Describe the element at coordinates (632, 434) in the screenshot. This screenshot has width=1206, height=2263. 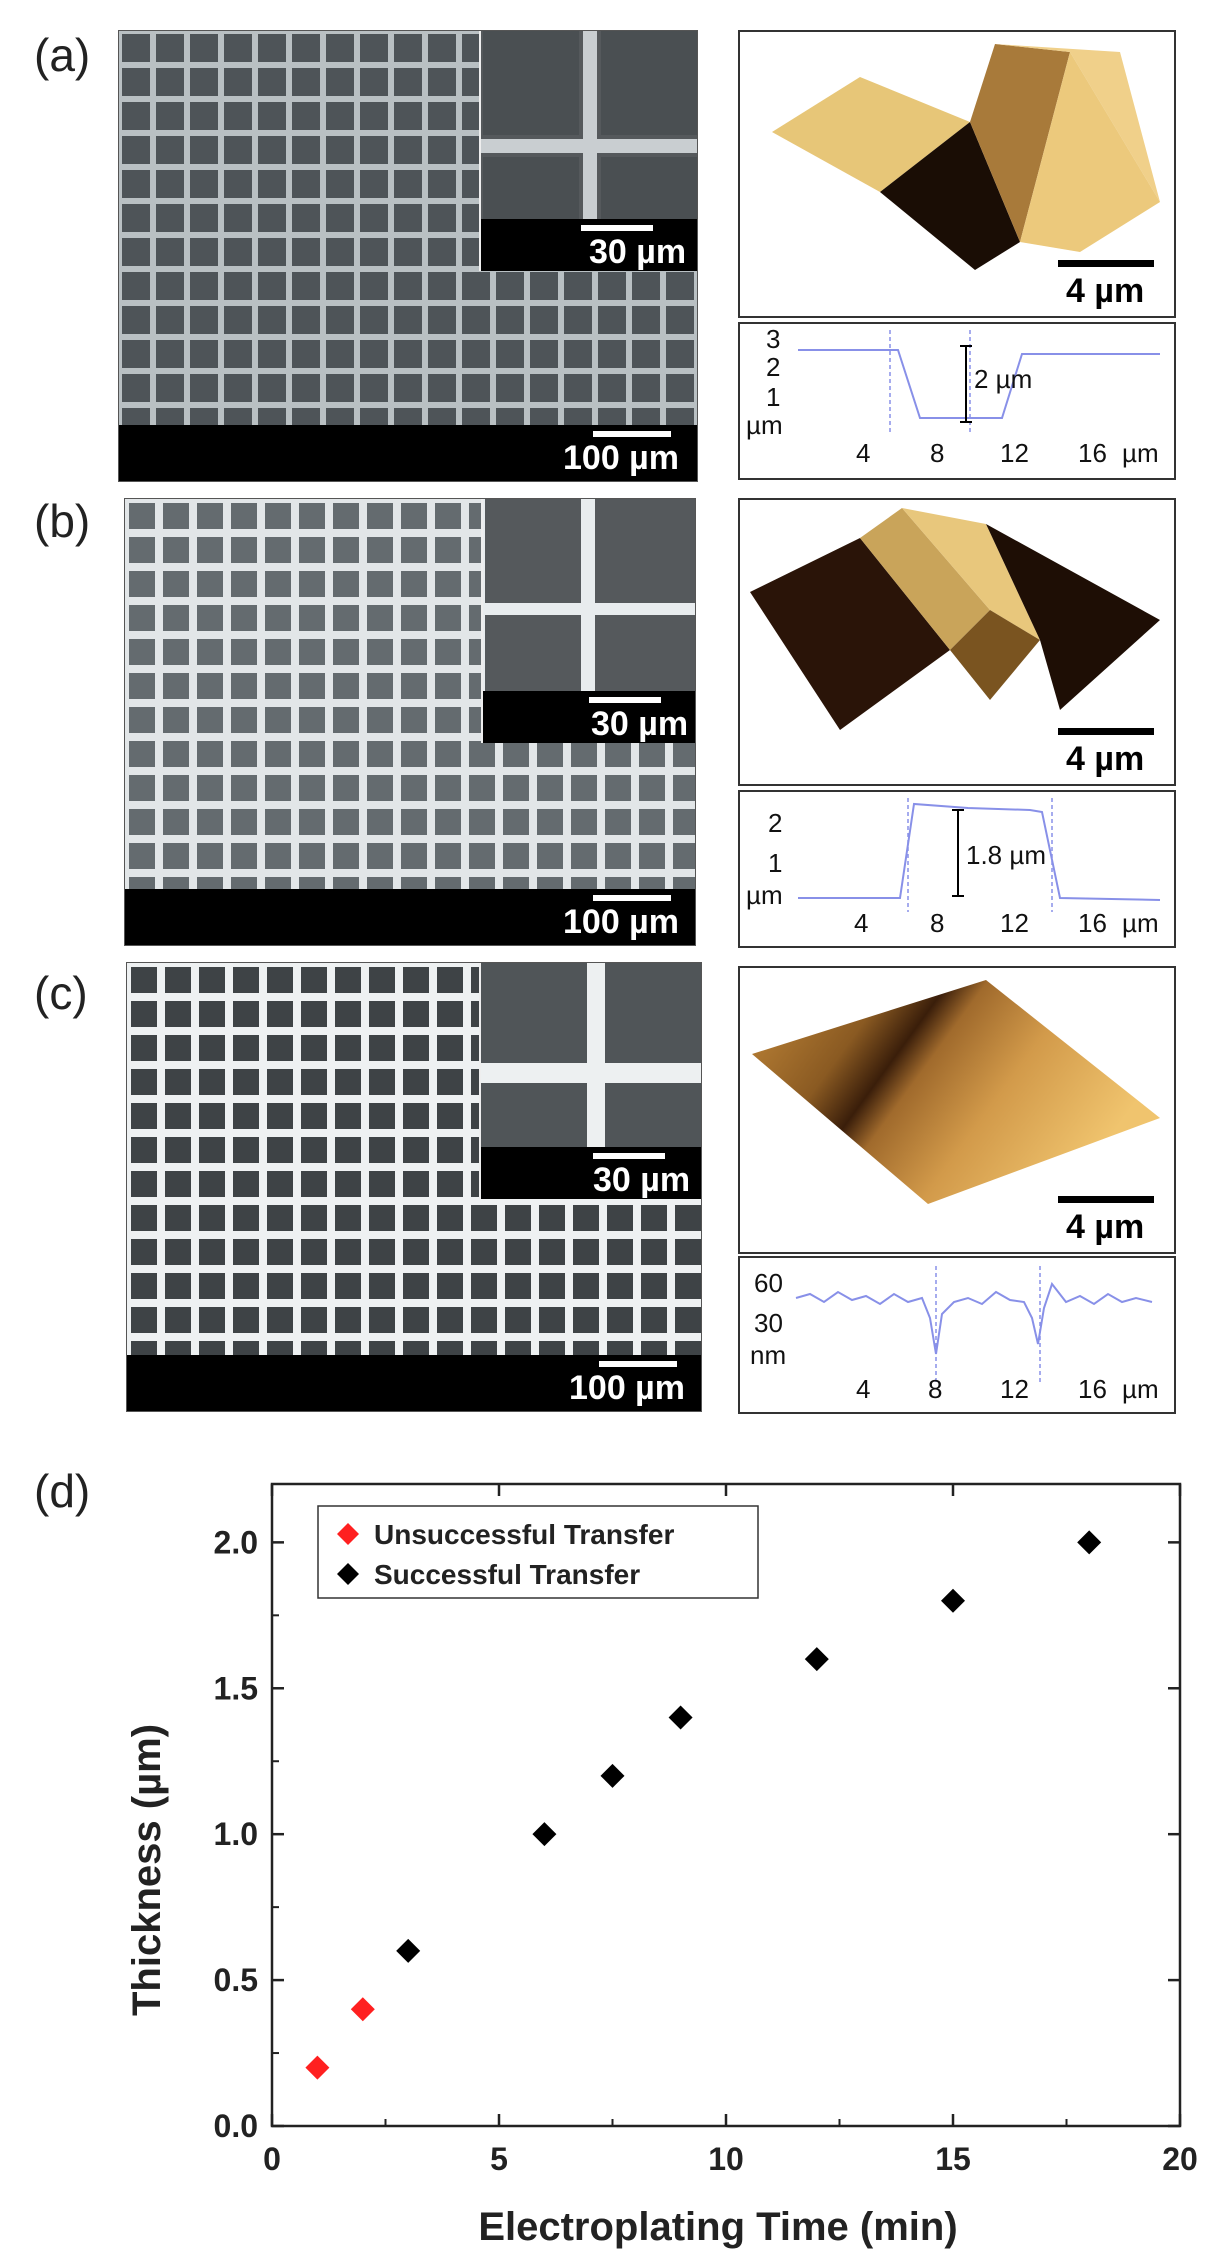
I see `sem-scale-line-a` at that location.